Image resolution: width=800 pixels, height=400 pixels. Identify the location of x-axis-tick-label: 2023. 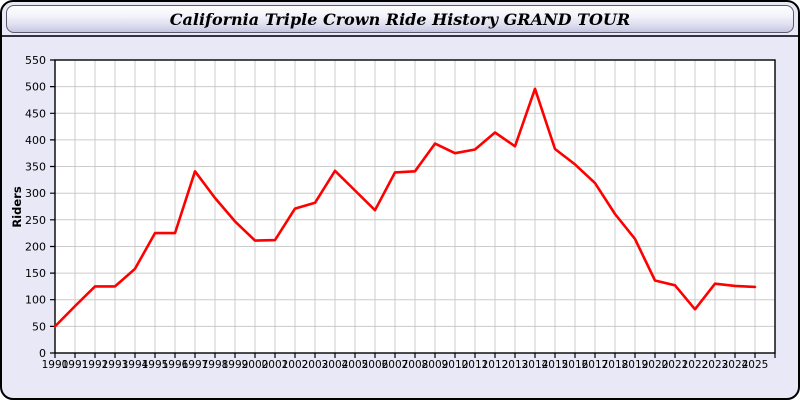
(715, 365).